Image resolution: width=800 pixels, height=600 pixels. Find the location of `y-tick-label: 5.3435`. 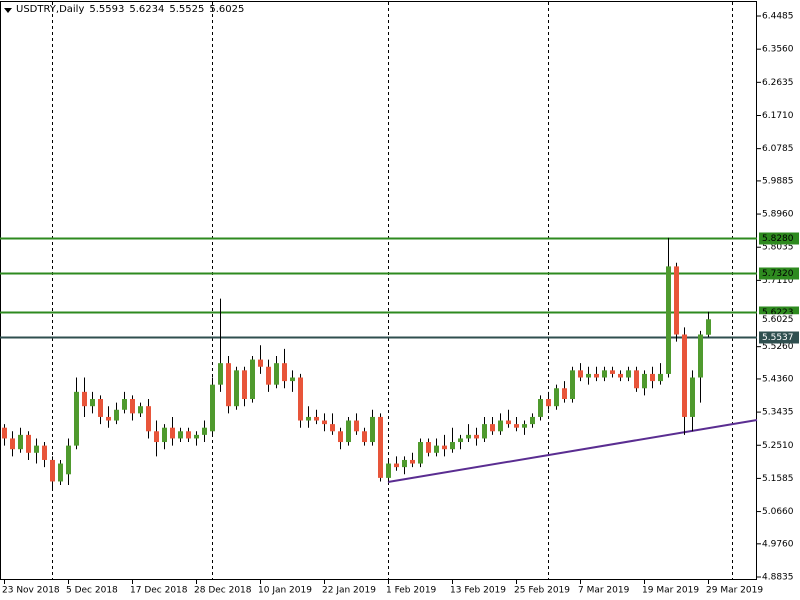

y-tick-label: 5.3435 is located at coordinates (778, 413).